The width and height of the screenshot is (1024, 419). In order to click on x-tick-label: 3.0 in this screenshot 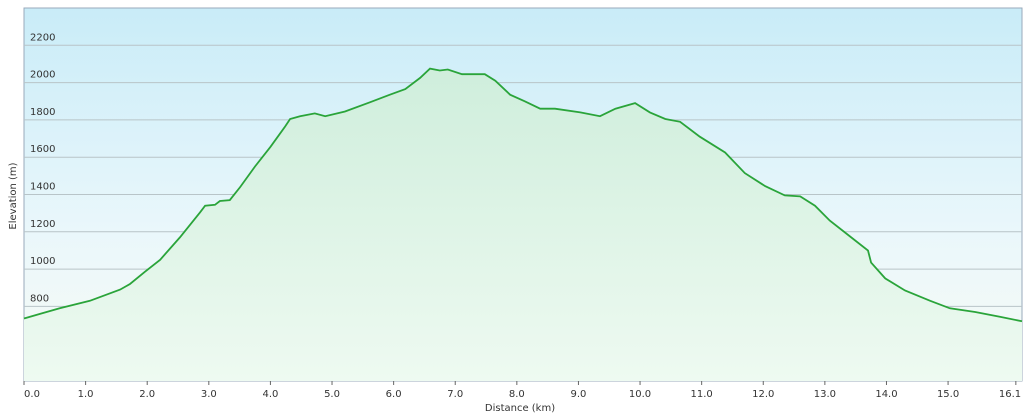, I will do `click(209, 394)`.